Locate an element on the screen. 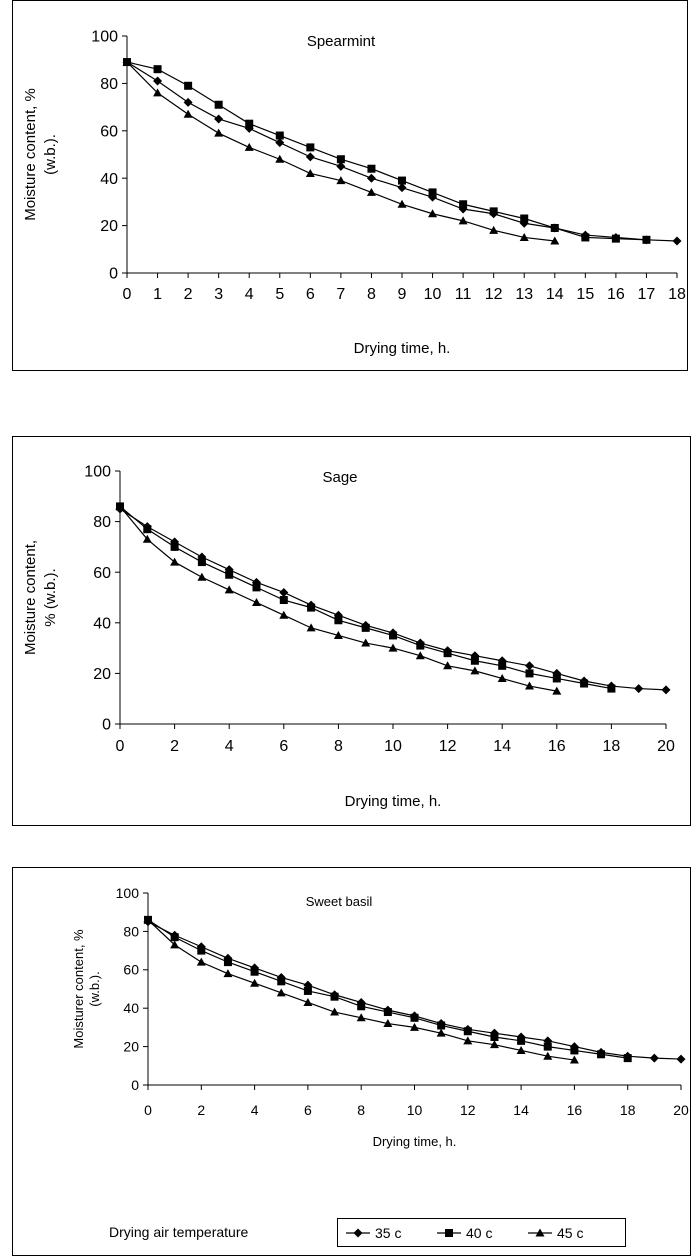 This screenshot has width=691, height=1257. x-tick-label: 17 is located at coordinates (647, 294).